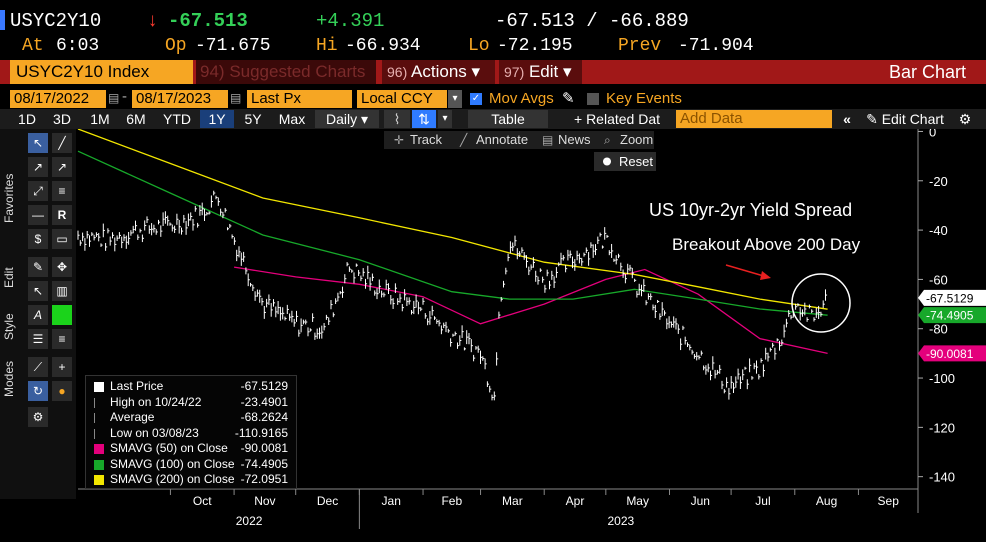 This screenshot has width=986, height=542. What do you see at coordinates (208, 21) in the screenshot?
I see `last-price: -67.513` at bounding box center [208, 21].